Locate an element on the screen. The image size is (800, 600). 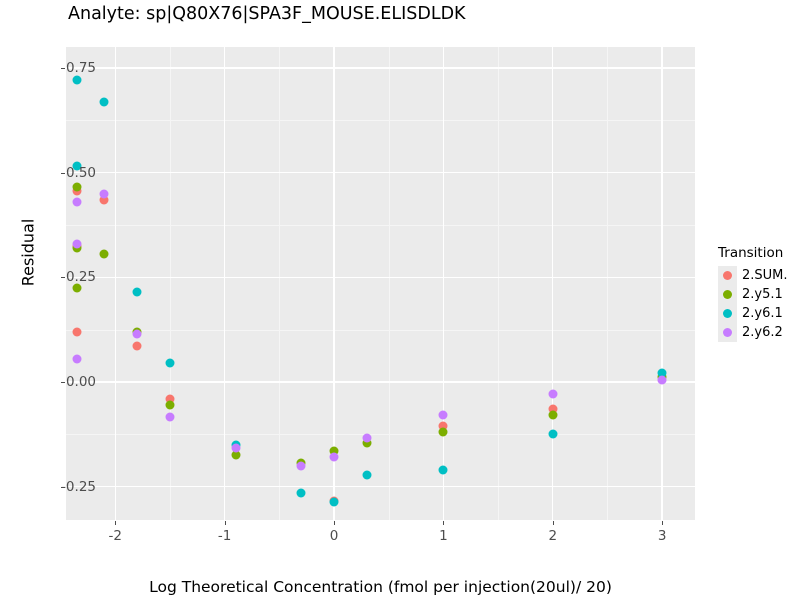
legend-items: 2.SUM. 2.y5.1 2.y6.1 2.y6.2 is located at coordinates (759, 304).